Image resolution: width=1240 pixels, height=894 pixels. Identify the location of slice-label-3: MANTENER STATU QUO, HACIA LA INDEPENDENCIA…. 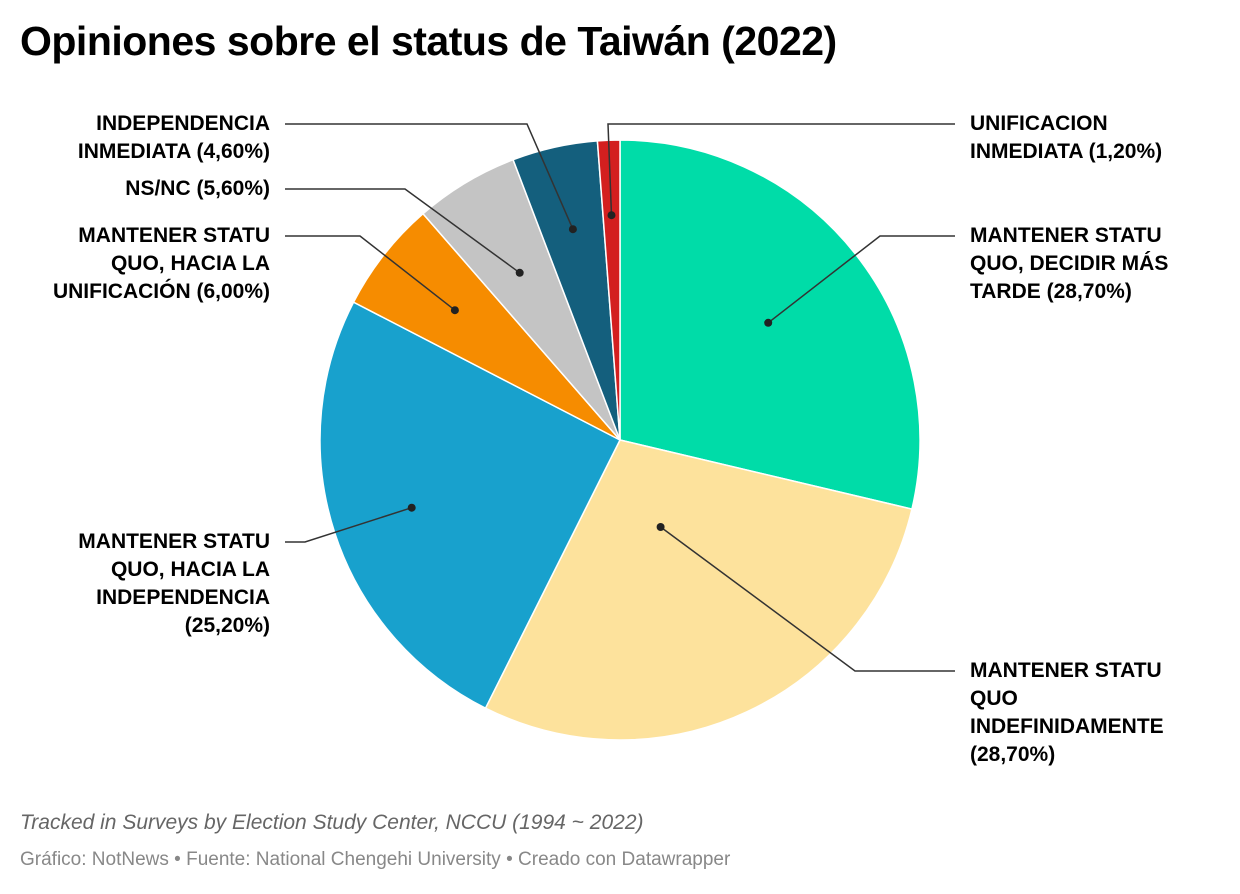
(174, 583).